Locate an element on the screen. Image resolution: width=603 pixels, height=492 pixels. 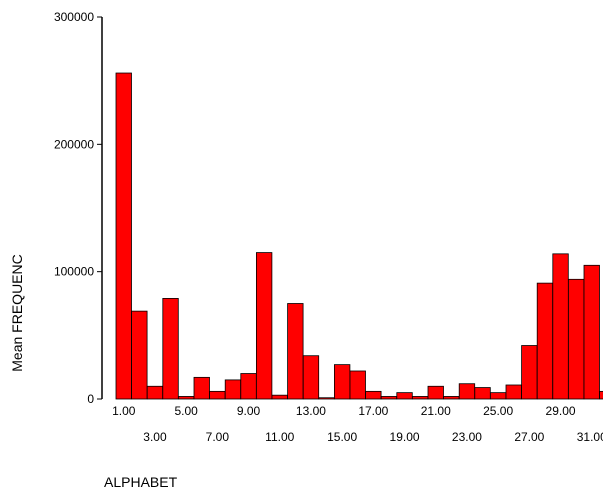
x-tick-label: 31.00 is located at coordinates (590, 437).